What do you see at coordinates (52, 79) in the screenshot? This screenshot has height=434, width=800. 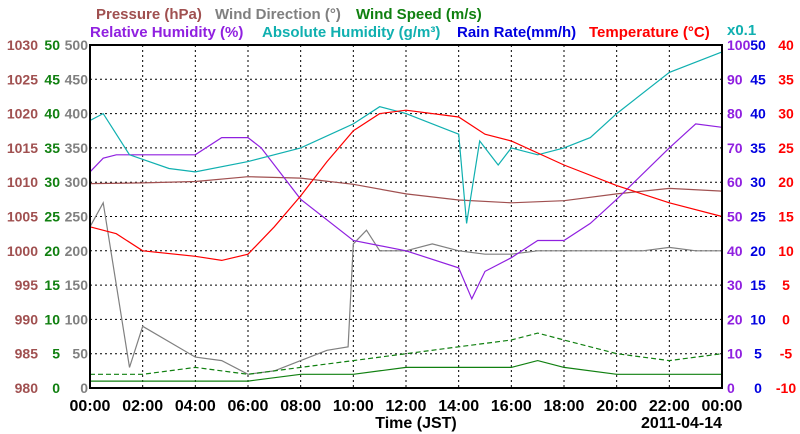 I see `y-tick-wind_speed: 45` at bounding box center [52, 79].